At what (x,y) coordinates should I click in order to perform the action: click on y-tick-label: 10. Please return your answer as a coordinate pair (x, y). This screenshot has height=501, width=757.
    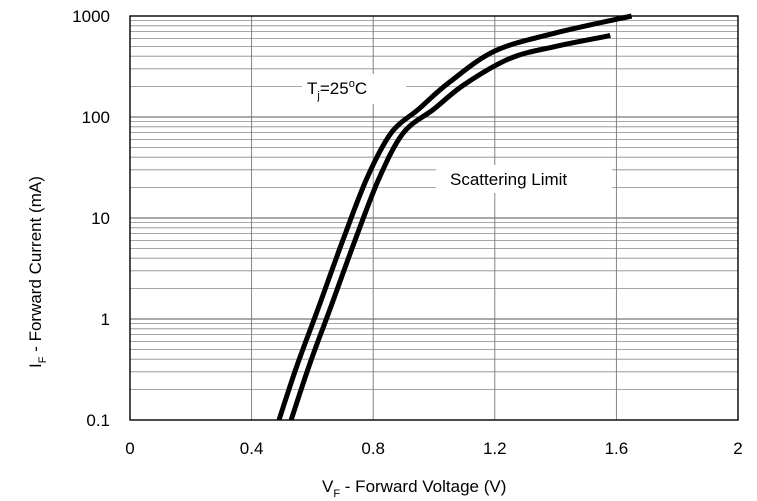
    Looking at the image, I should click on (100, 218).